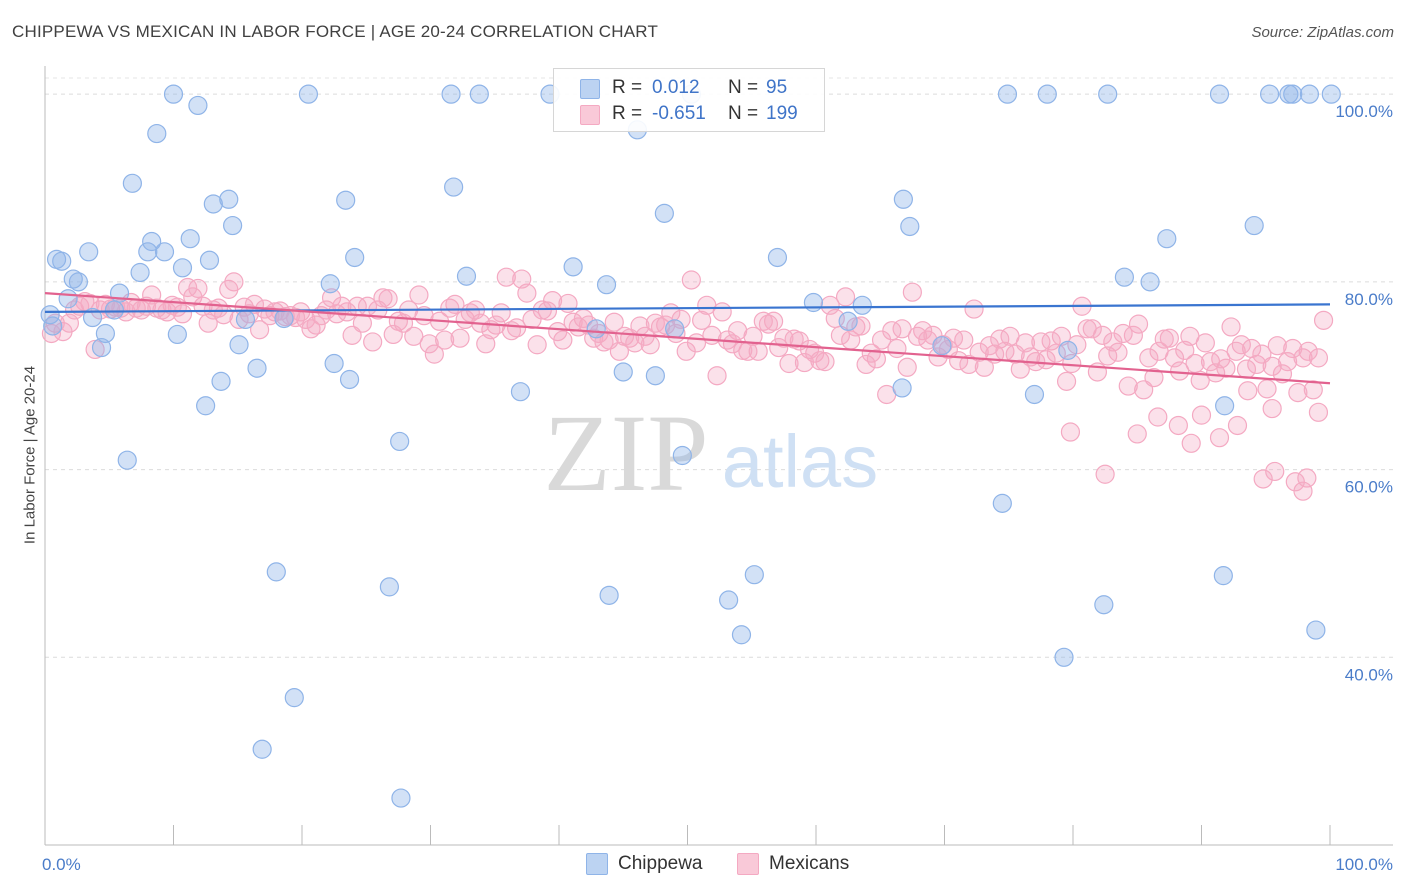 The height and width of the screenshot is (892, 1406). I want to click on y-tick-label: 80.0%, so click(1369, 299).